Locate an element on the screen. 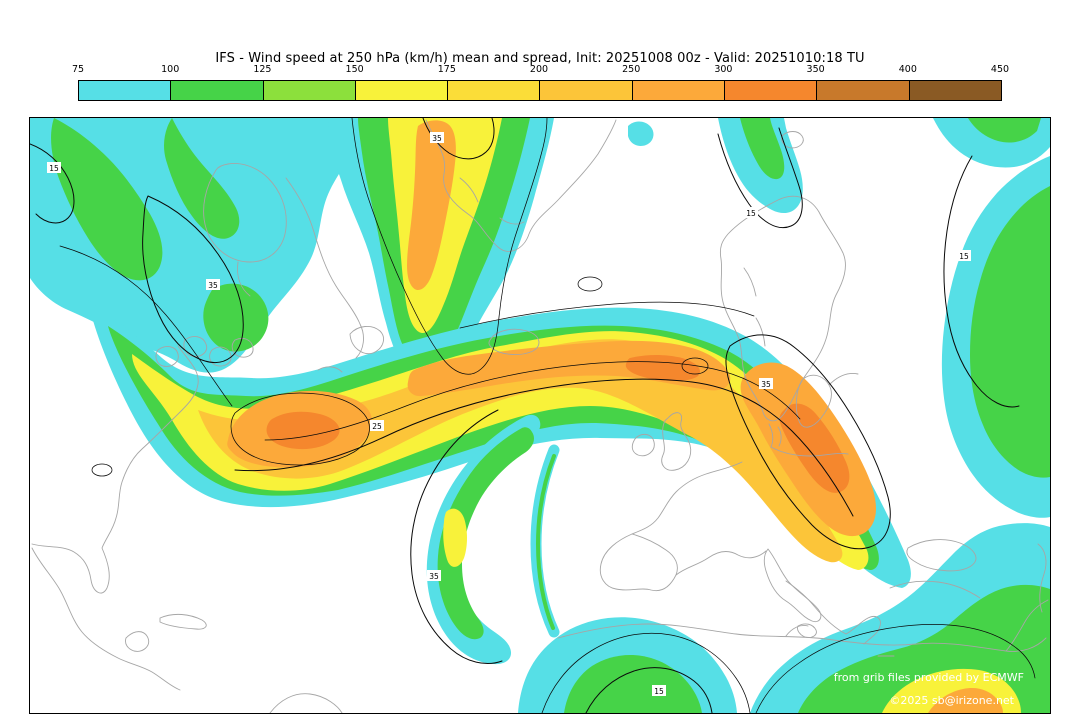  attribution-line-2: ©2025 sb@irizone.net is located at coordinates (951, 700).